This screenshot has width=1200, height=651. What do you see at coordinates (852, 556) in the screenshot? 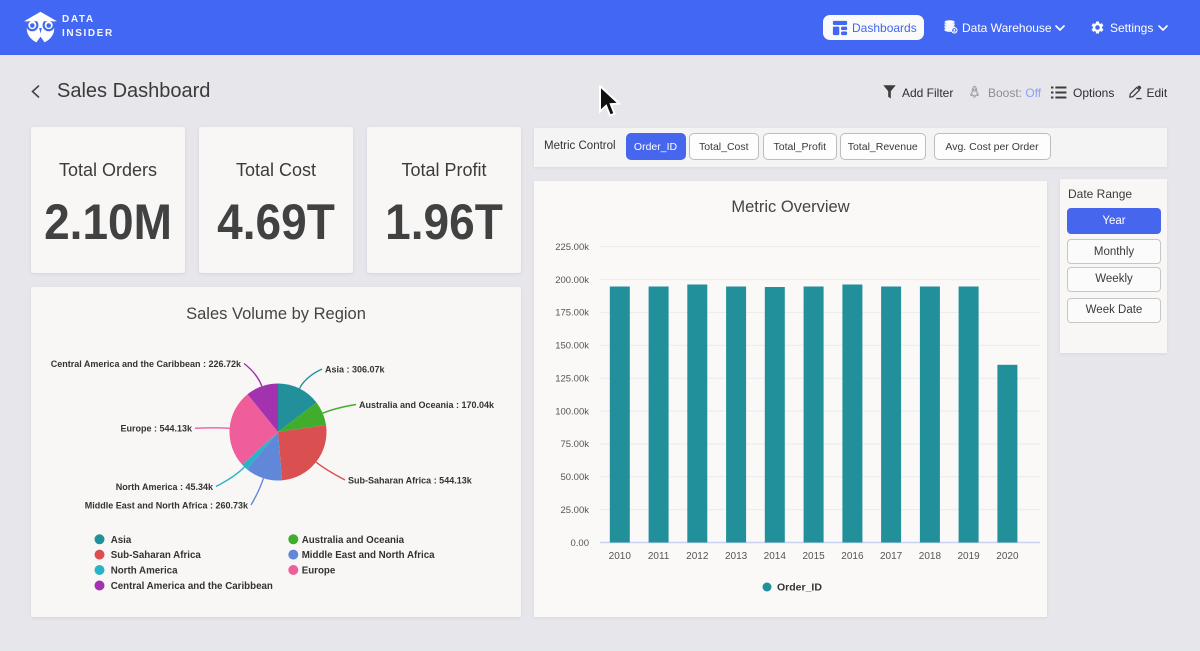
I see `svg-text: 2016` at bounding box center [852, 556].